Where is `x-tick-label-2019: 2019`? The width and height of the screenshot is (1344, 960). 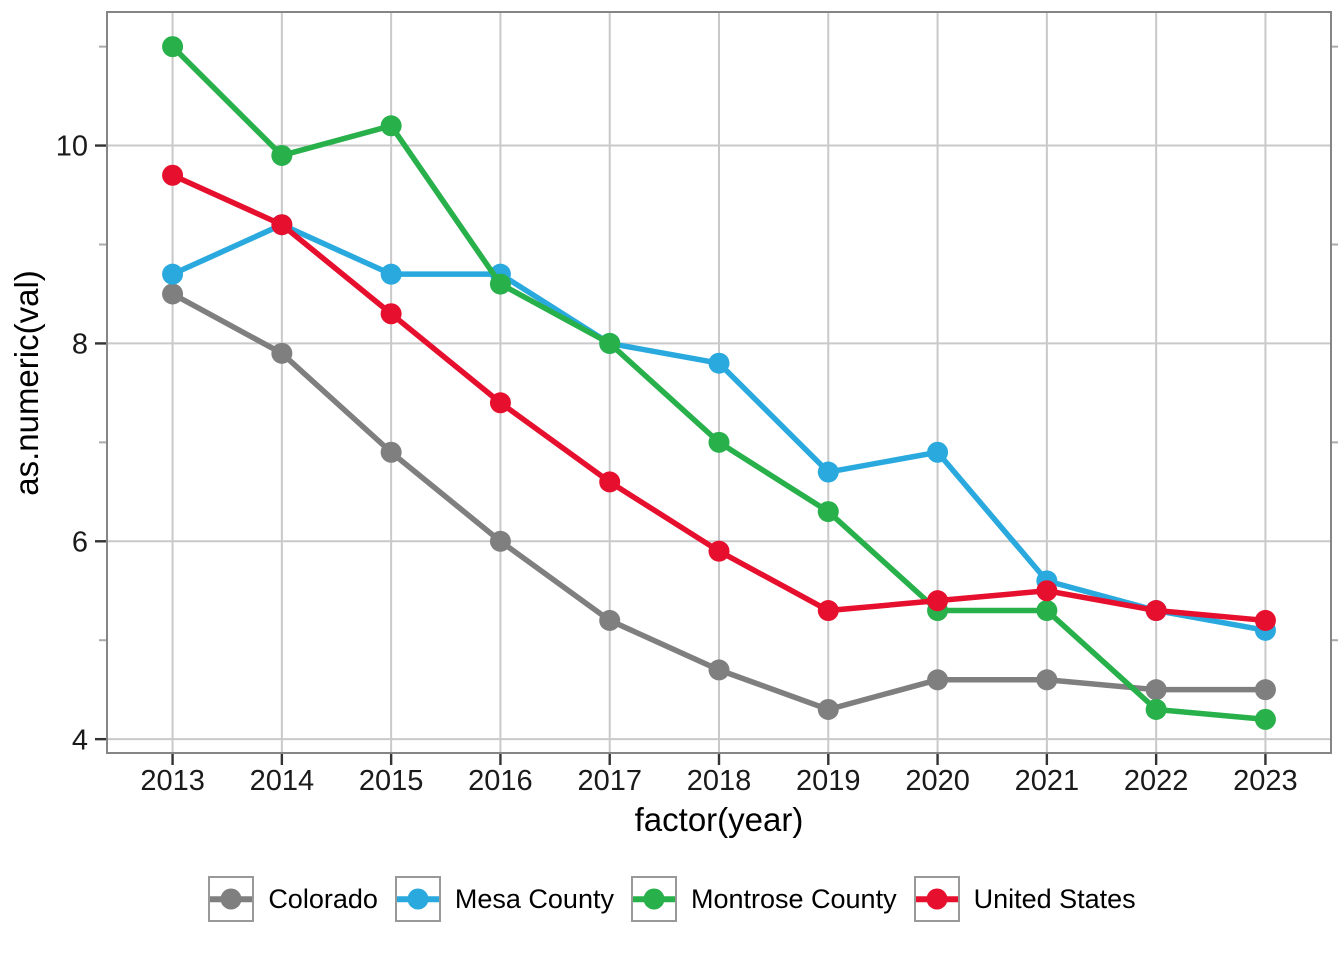
x-tick-label-2019: 2019 is located at coordinates (828, 781).